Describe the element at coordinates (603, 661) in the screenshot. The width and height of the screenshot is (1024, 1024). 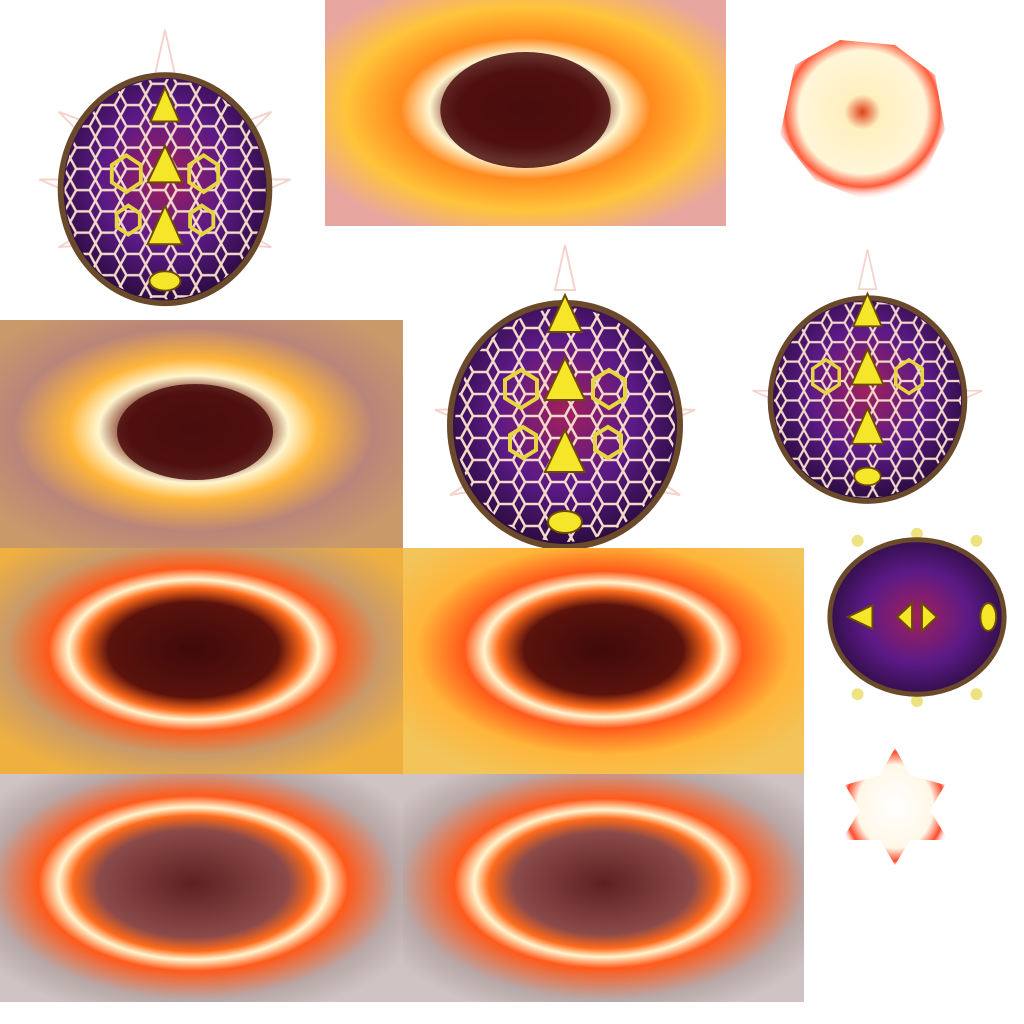
I see `fire-ring-warm` at that location.